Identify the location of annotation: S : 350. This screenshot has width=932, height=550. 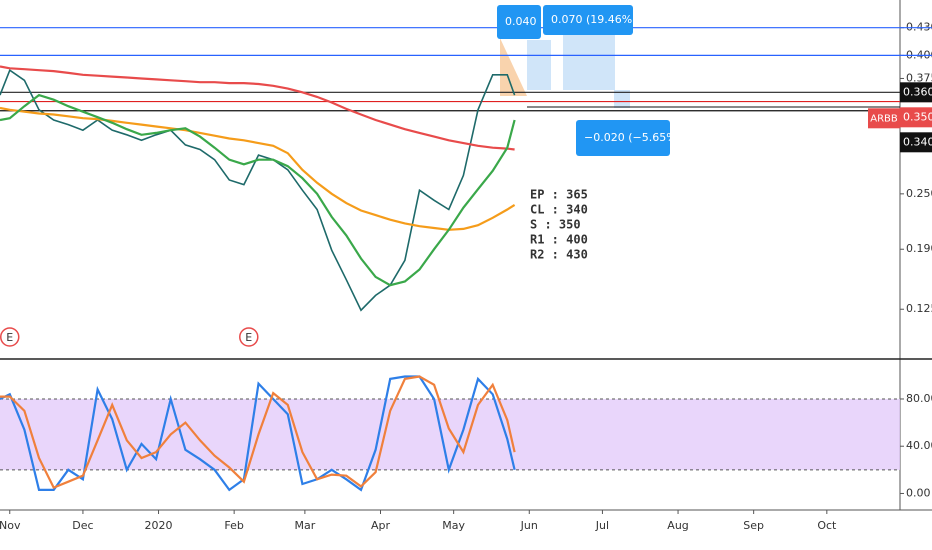
(555, 225).